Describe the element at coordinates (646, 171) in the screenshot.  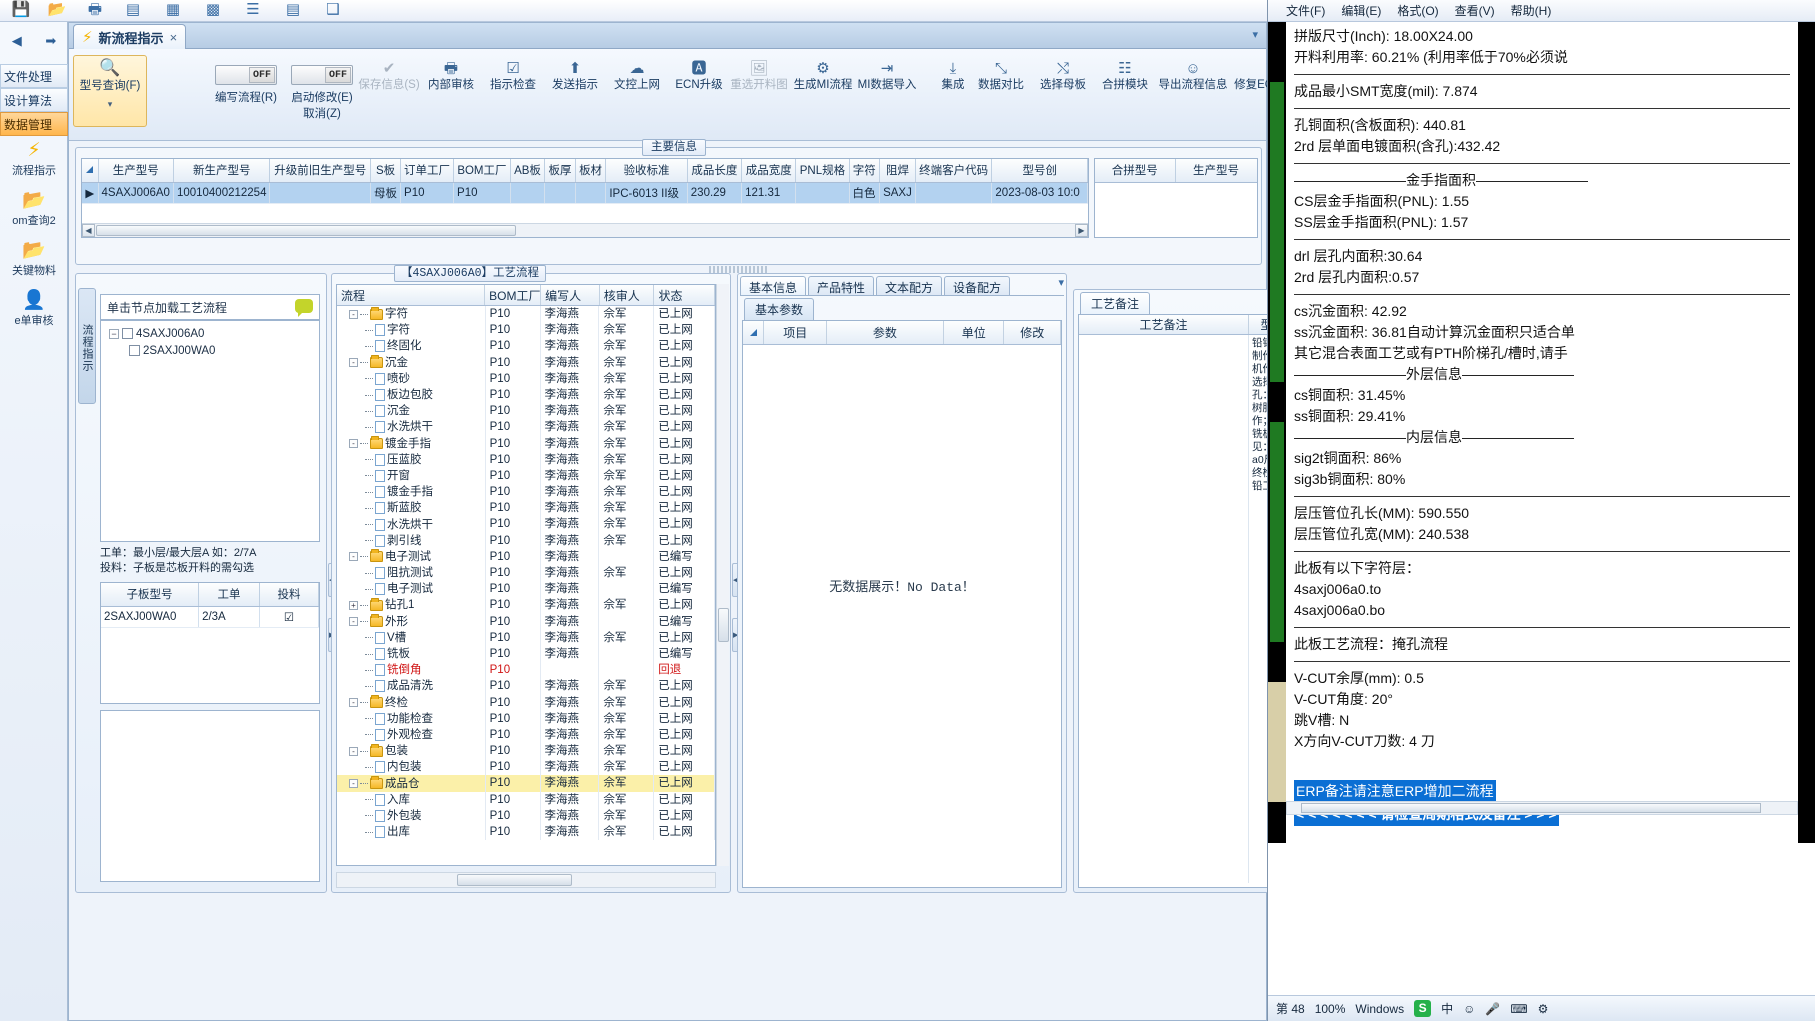
I see `col-accept-std: 验收标准` at that location.